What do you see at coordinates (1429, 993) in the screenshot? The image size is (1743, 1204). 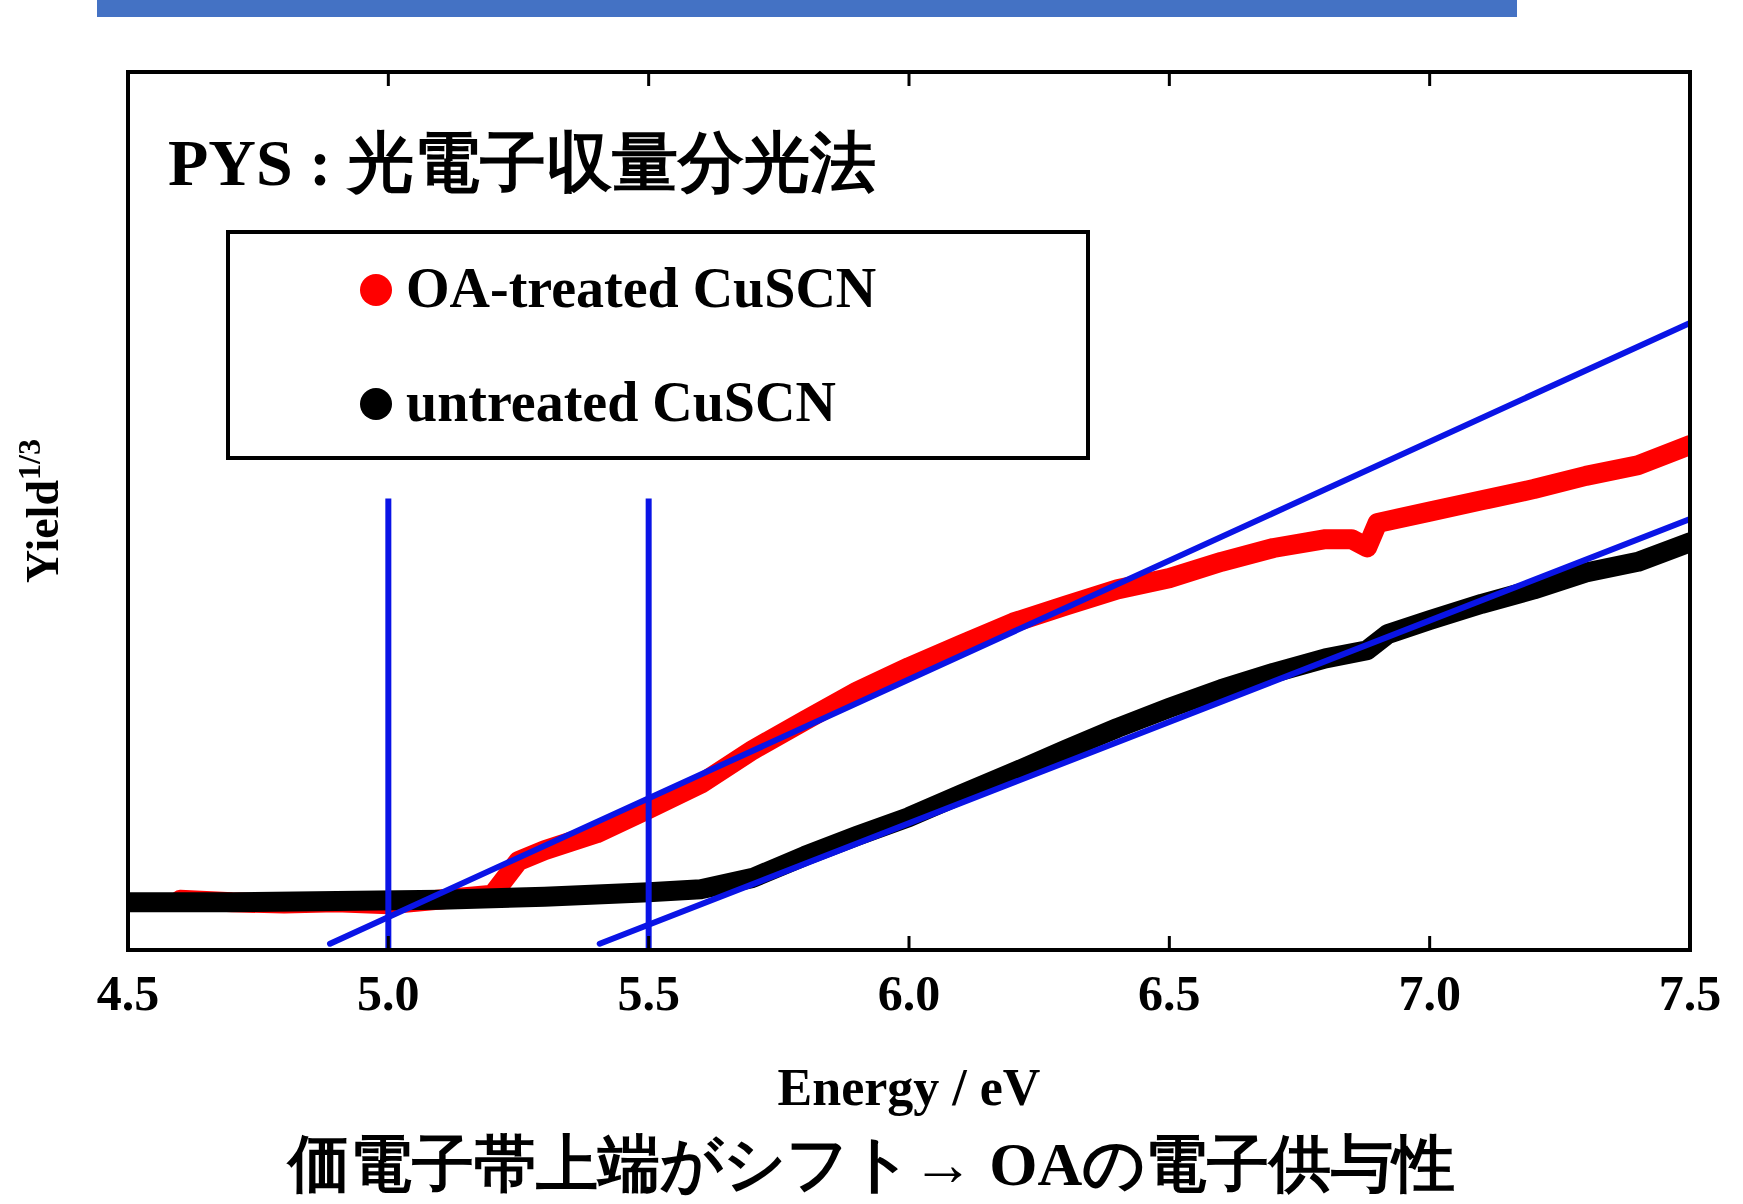 I see `x-tick-label: 7.0` at bounding box center [1429, 993].